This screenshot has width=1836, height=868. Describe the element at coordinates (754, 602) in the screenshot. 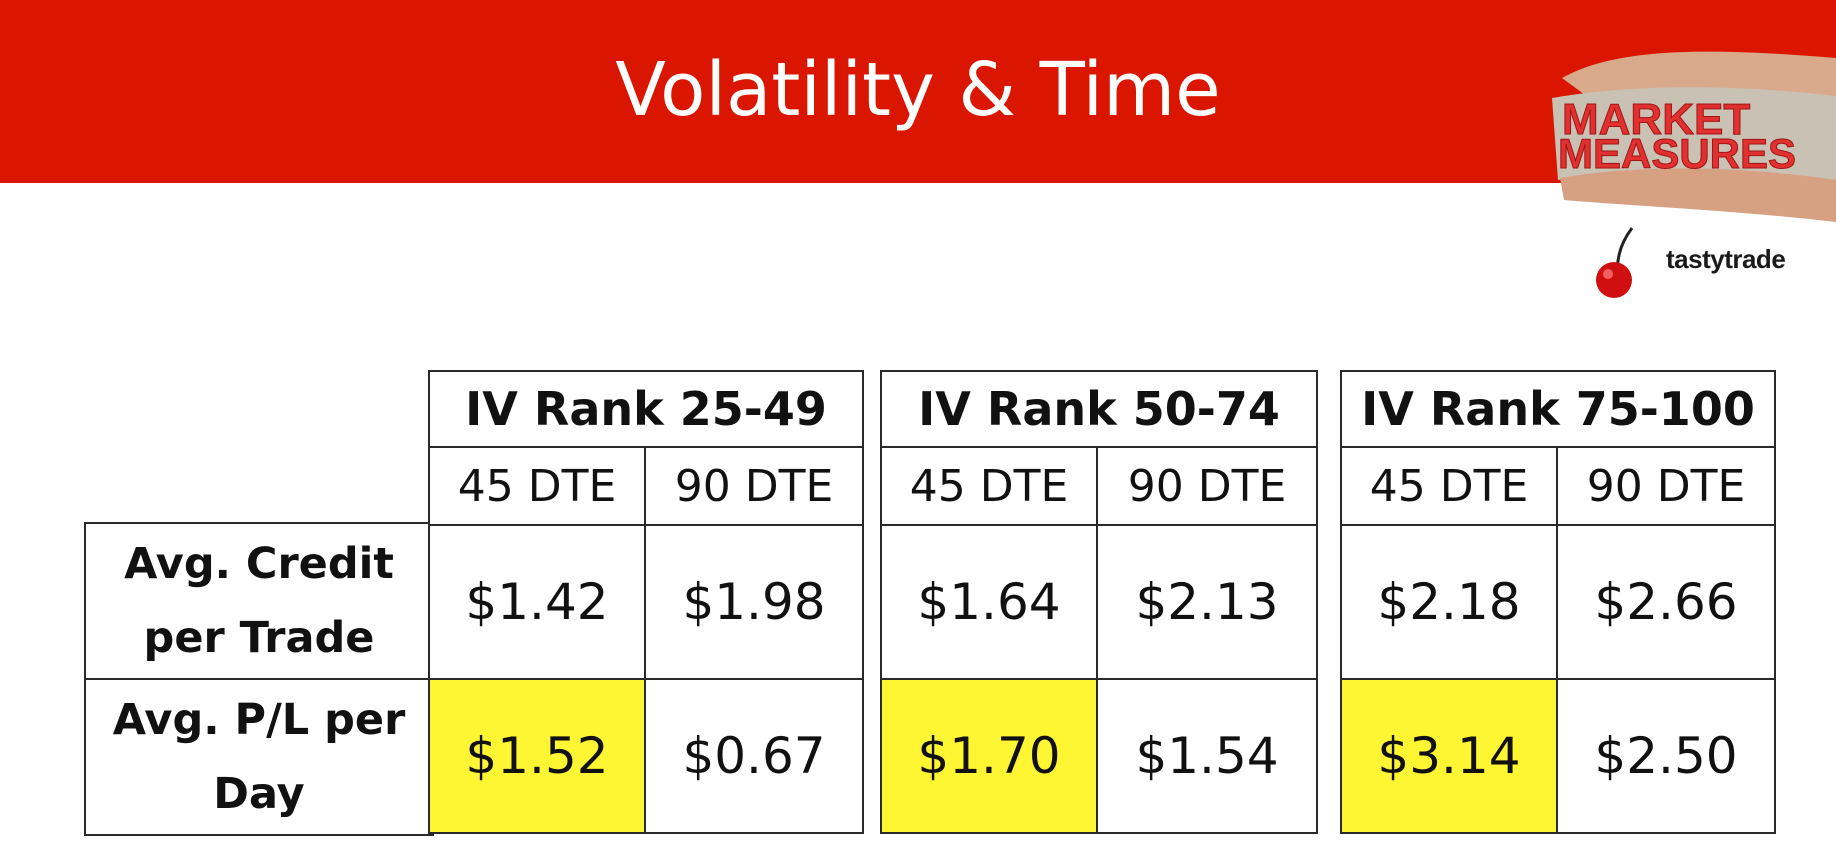

I see `credit-cell-90: $1.98` at that location.